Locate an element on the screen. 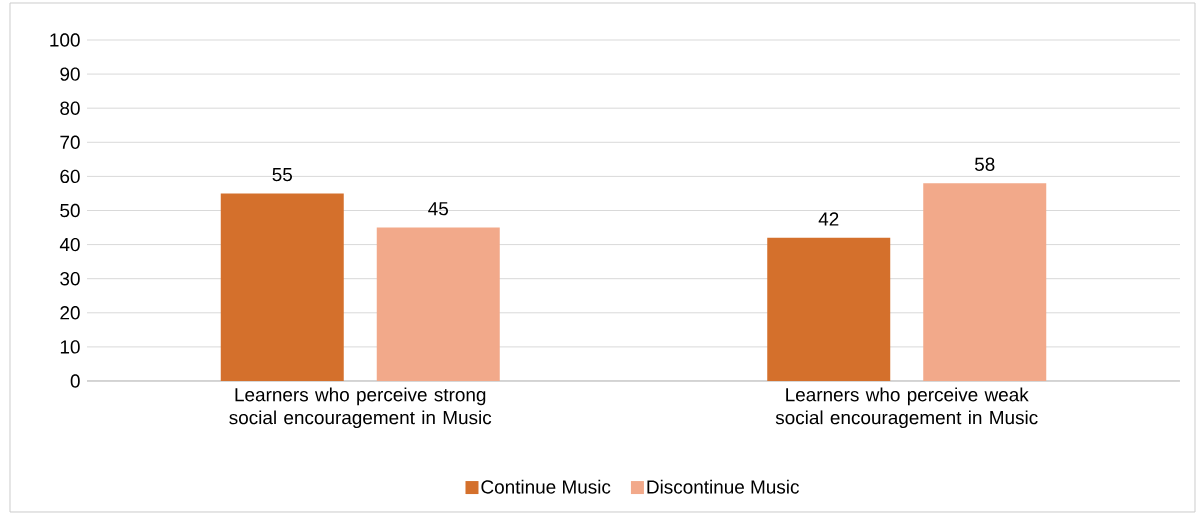 Image resolution: width=1196 pixels, height=515 pixels. y-tick-label: 100 is located at coordinates (65, 40).